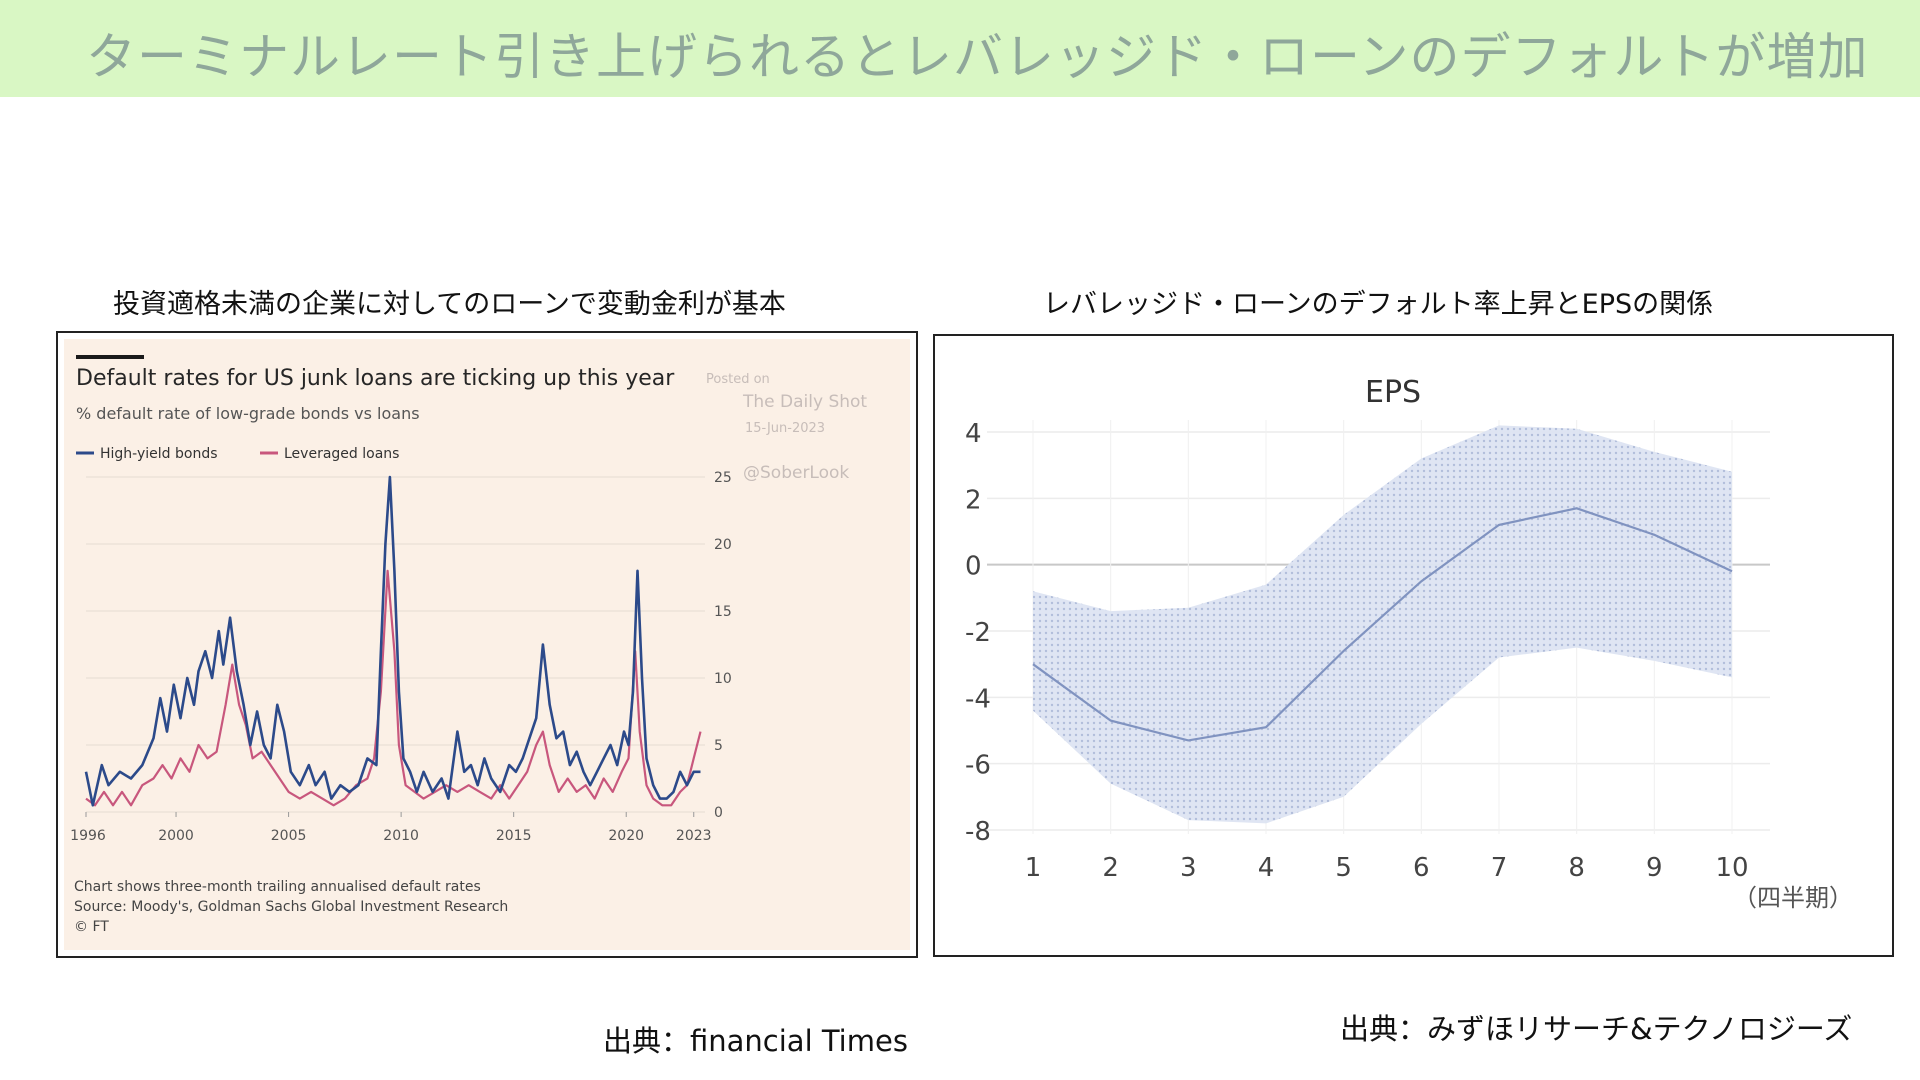  What do you see at coordinates (159, 454) in the screenshot?
I see `legend-label-hy: High-yield bonds` at bounding box center [159, 454].